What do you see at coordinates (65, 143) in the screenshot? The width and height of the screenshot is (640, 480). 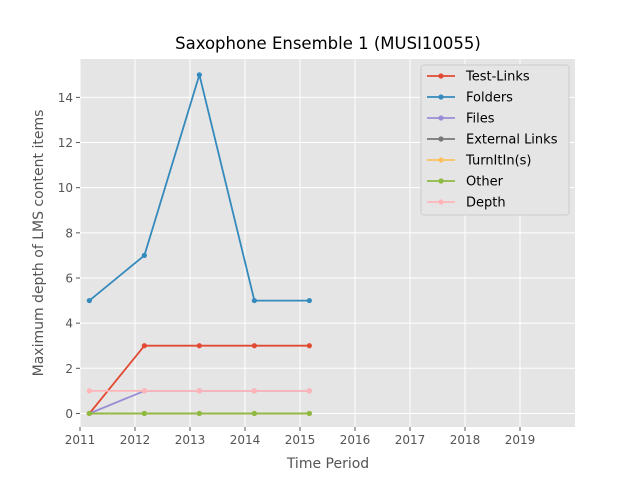 I see `y-tick-label: 12` at bounding box center [65, 143].